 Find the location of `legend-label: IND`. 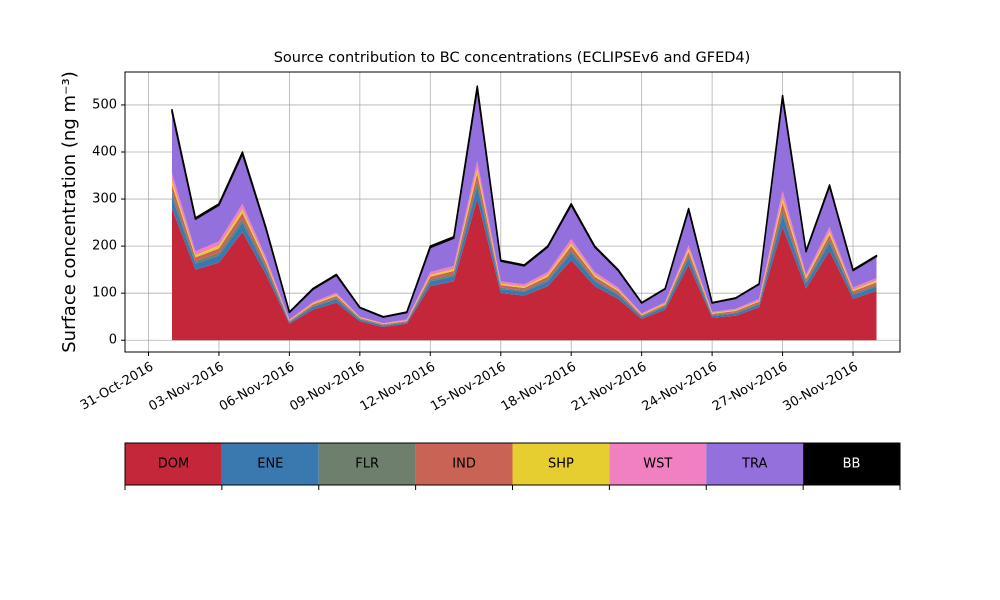

legend-label: IND is located at coordinates (464, 464).